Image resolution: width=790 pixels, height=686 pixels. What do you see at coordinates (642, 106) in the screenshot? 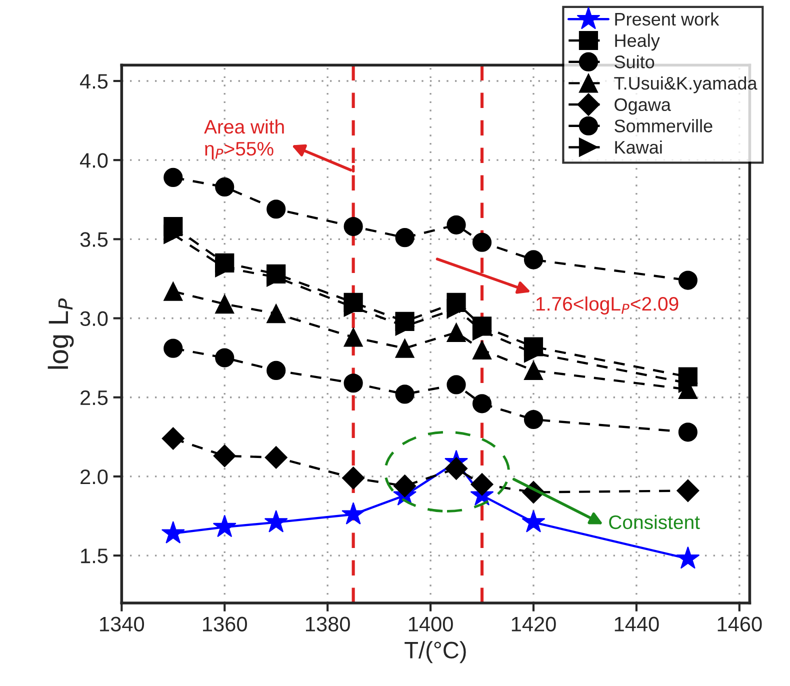
I see `legend-label: Ogawa` at bounding box center [642, 106].